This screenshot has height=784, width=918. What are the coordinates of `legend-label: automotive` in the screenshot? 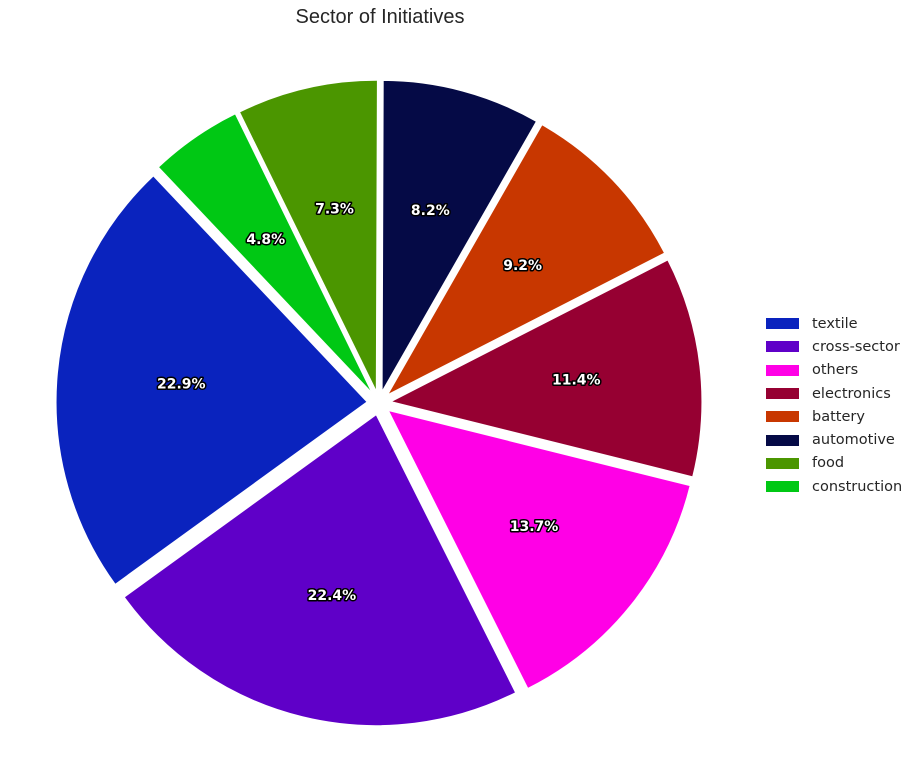 It's located at (853, 440).